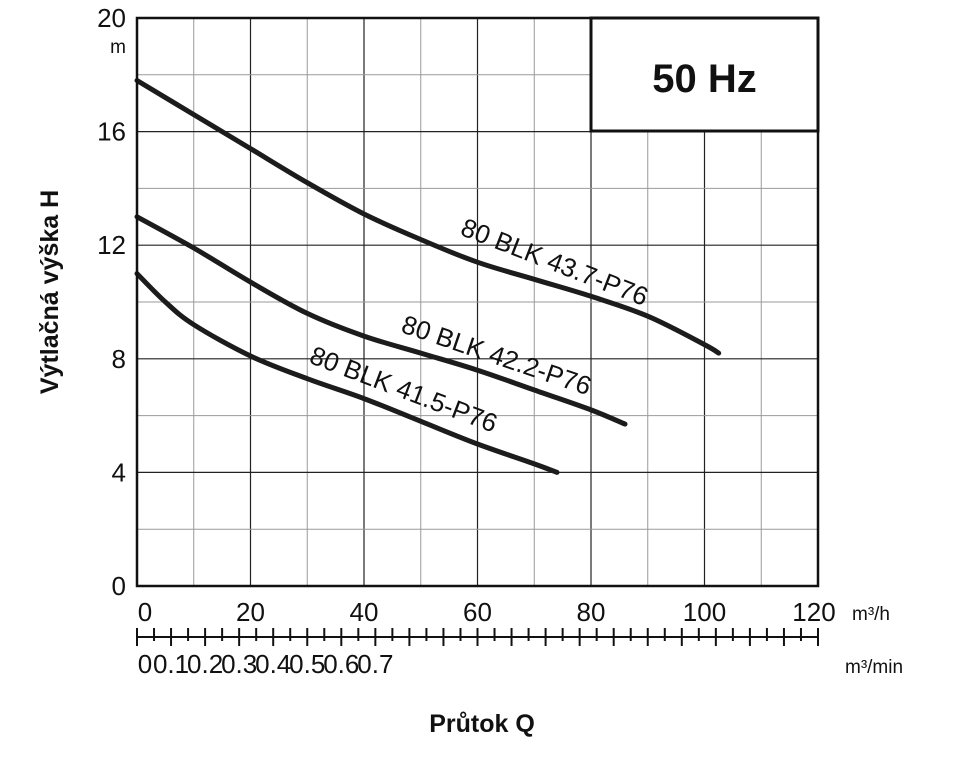  Describe the element at coordinates (250, 612) in the screenshot. I see `x-tick-label: 20` at that location.